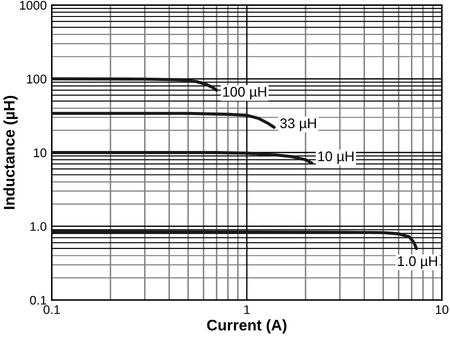 The image size is (450, 339). I want to click on x-tick-label: 10, so click(442, 309).